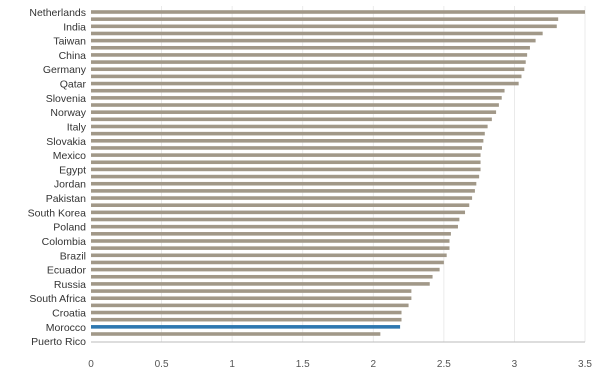  I want to click on category-label: Italy, so click(77, 127).